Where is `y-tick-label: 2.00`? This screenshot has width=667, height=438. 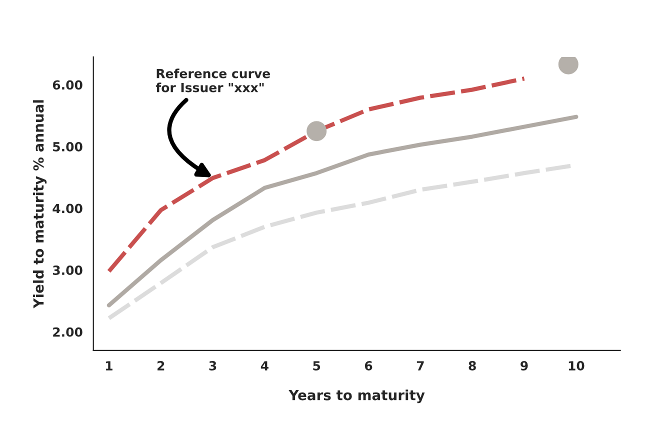 y-tick-label: 2.00 is located at coordinates (67, 332).